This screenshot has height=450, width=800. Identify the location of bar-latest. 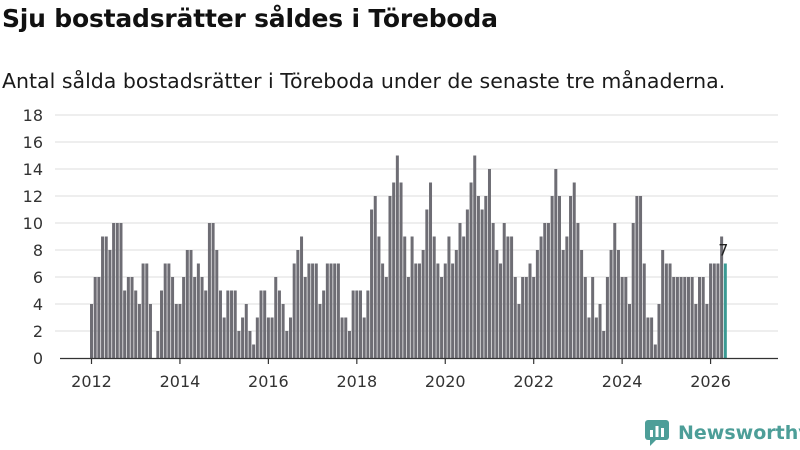
(725, 310).